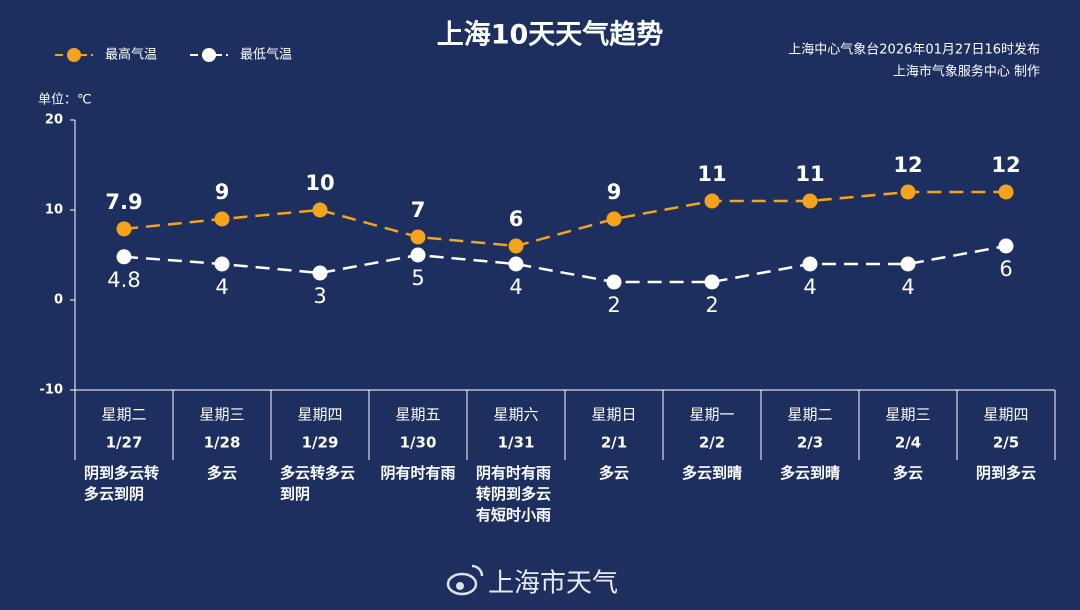  What do you see at coordinates (712, 443) in the screenshot?
I see `x-tick-label: 2/2` at bounding box center [712, 443].